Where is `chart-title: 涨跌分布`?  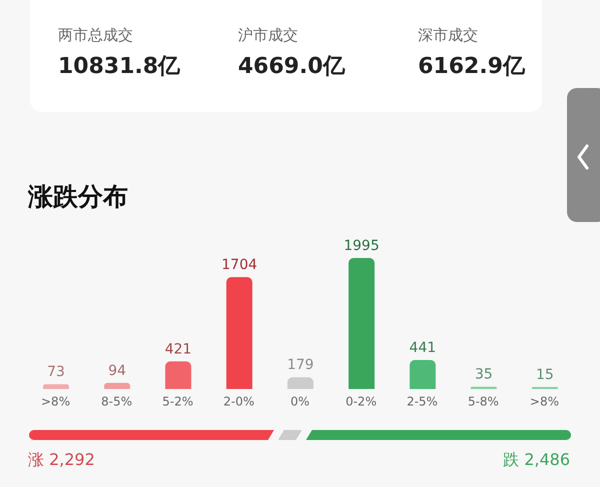
chart-title: 涨跌分布 is located at coordinates (78, 197).